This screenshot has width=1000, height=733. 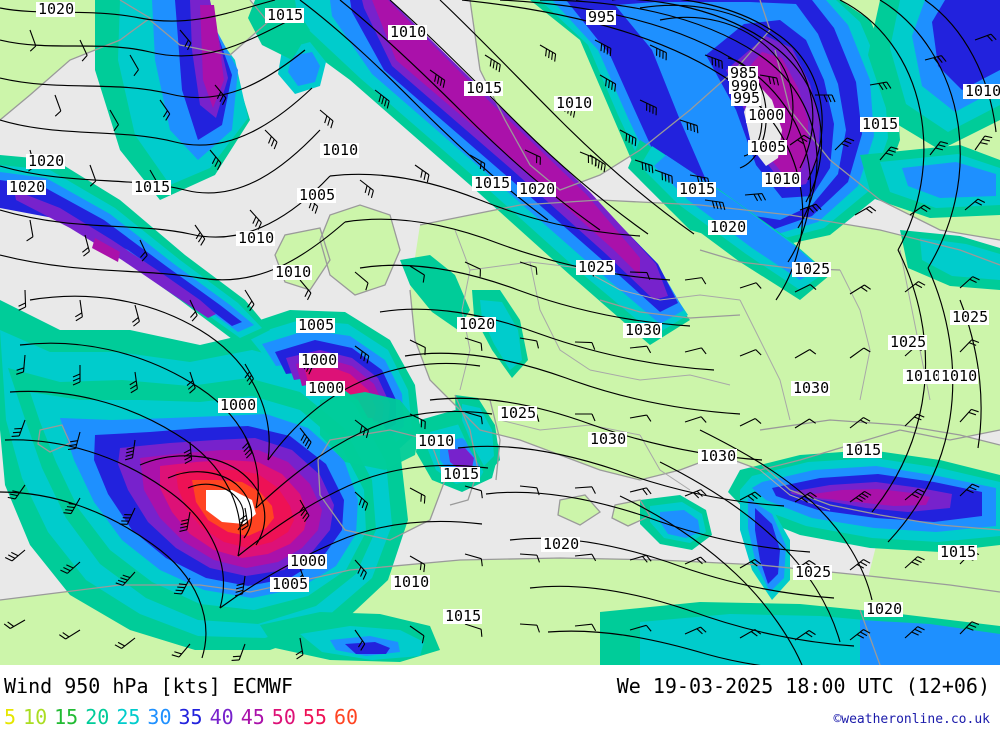 I want to click on legend-level-50: 50, so click(x=283, y=717).